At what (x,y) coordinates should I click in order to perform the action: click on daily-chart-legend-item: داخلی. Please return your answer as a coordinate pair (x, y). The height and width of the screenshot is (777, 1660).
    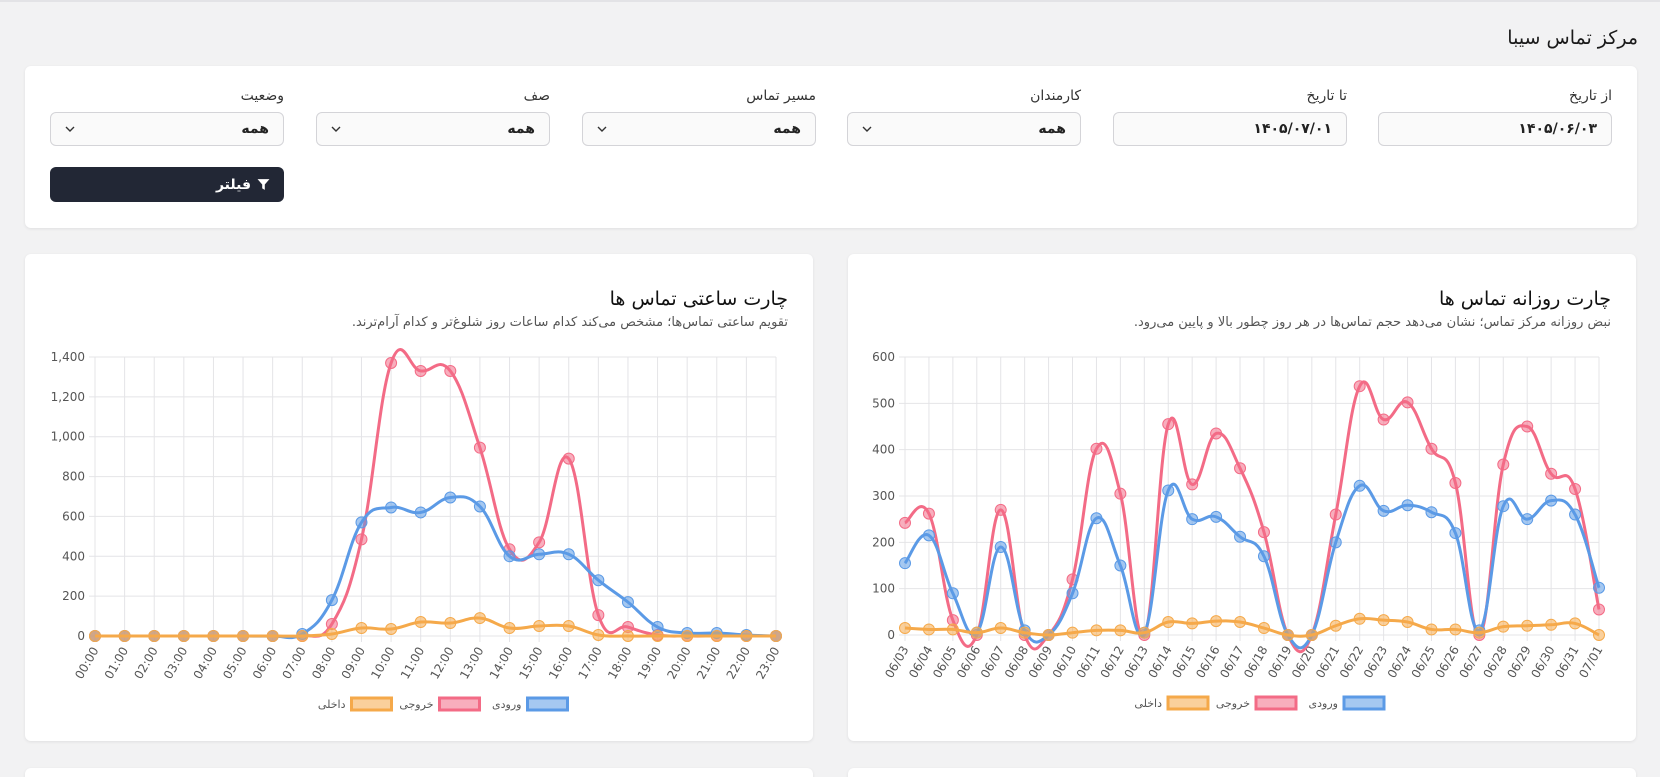
    Looking at the image, I should click on (1172, 703).